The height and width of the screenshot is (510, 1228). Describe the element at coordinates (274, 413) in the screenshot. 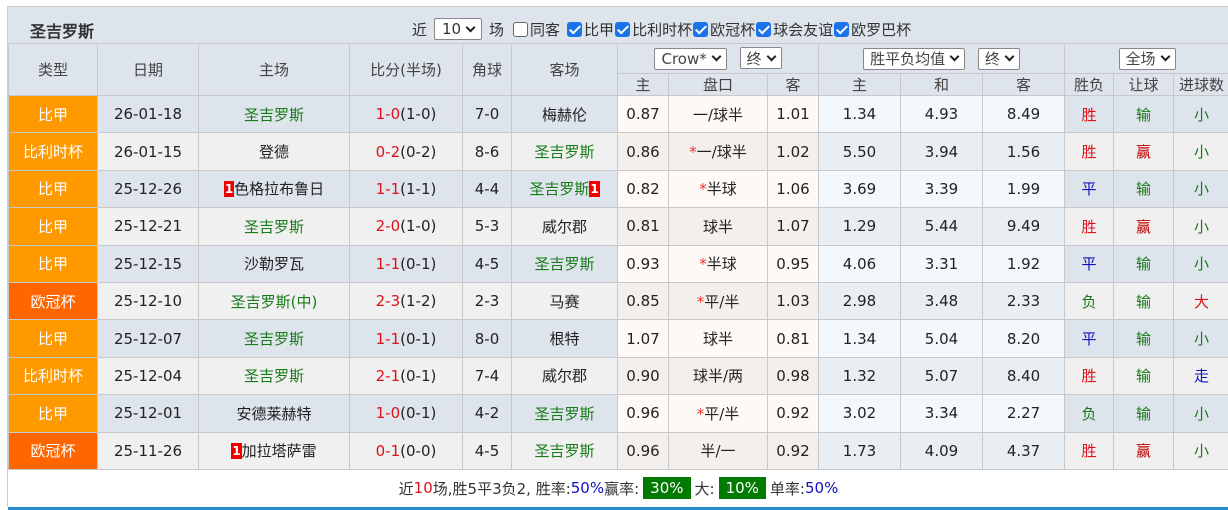

I see `home-team: 安德莱赫特` at that location.